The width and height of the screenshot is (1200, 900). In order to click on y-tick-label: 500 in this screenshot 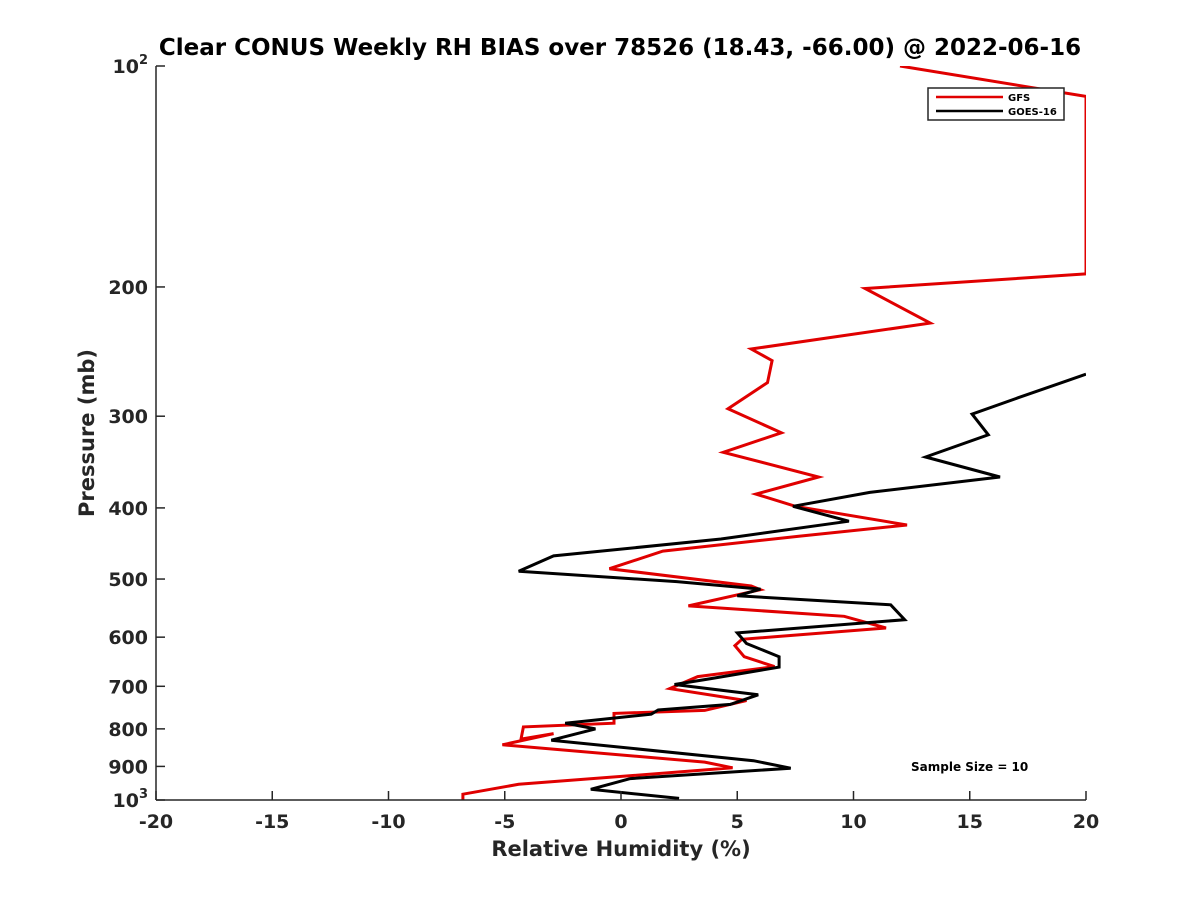, I will do `click(128, 580)`.